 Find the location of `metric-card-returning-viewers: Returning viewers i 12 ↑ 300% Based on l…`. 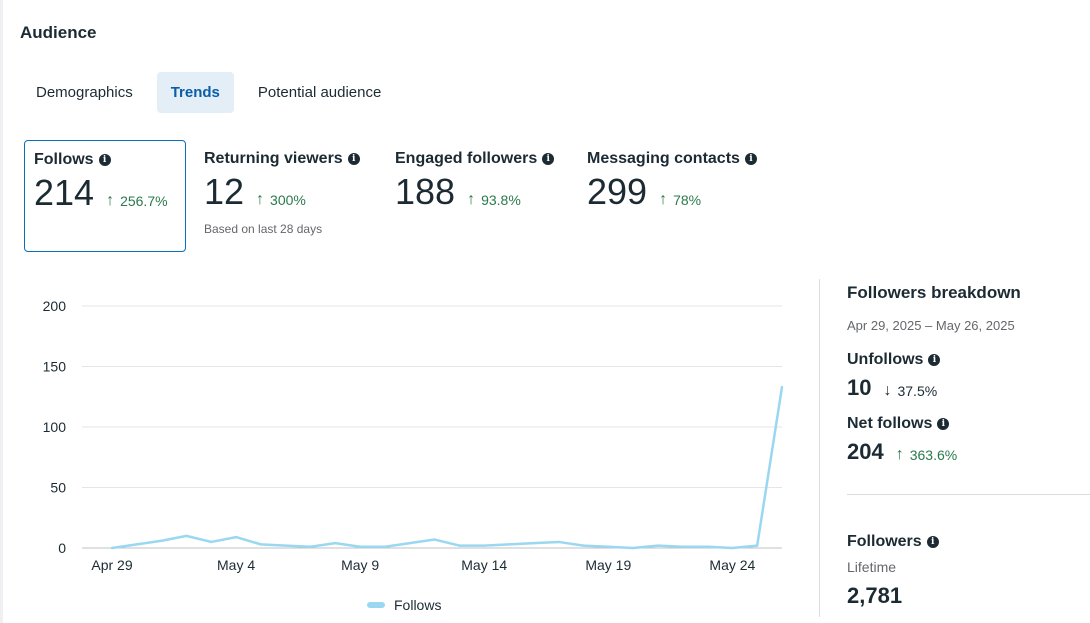

metric-card-returning-viewers: Returning viewers i 12 ↑ 300% Based on l… is located at coordinates (282, 206).